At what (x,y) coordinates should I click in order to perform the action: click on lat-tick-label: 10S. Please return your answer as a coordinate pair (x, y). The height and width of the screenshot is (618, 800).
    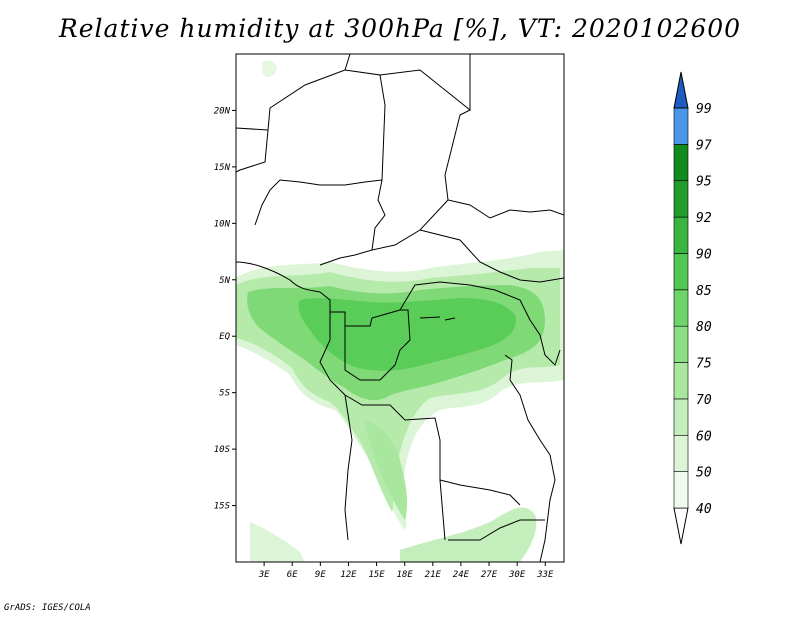
    Looking at the image, I should click on (222, 450).